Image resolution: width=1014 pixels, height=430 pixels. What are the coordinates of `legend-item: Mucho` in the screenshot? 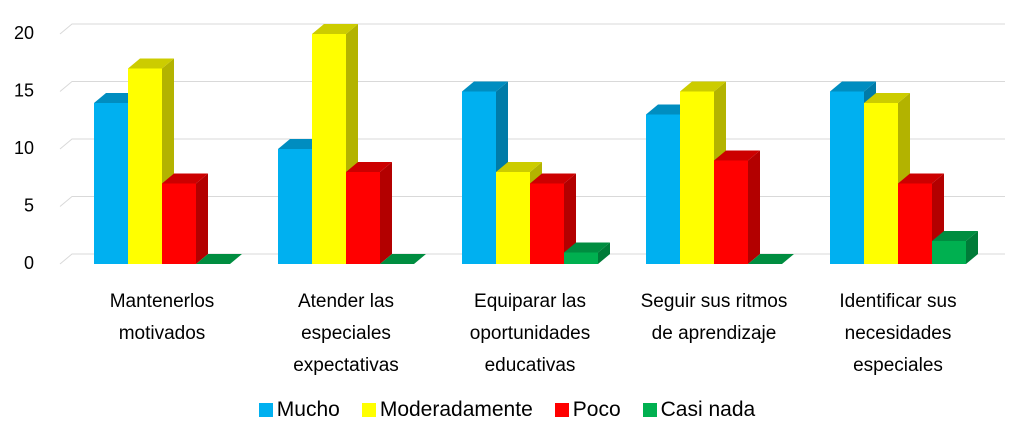 It's located at (299, 410).